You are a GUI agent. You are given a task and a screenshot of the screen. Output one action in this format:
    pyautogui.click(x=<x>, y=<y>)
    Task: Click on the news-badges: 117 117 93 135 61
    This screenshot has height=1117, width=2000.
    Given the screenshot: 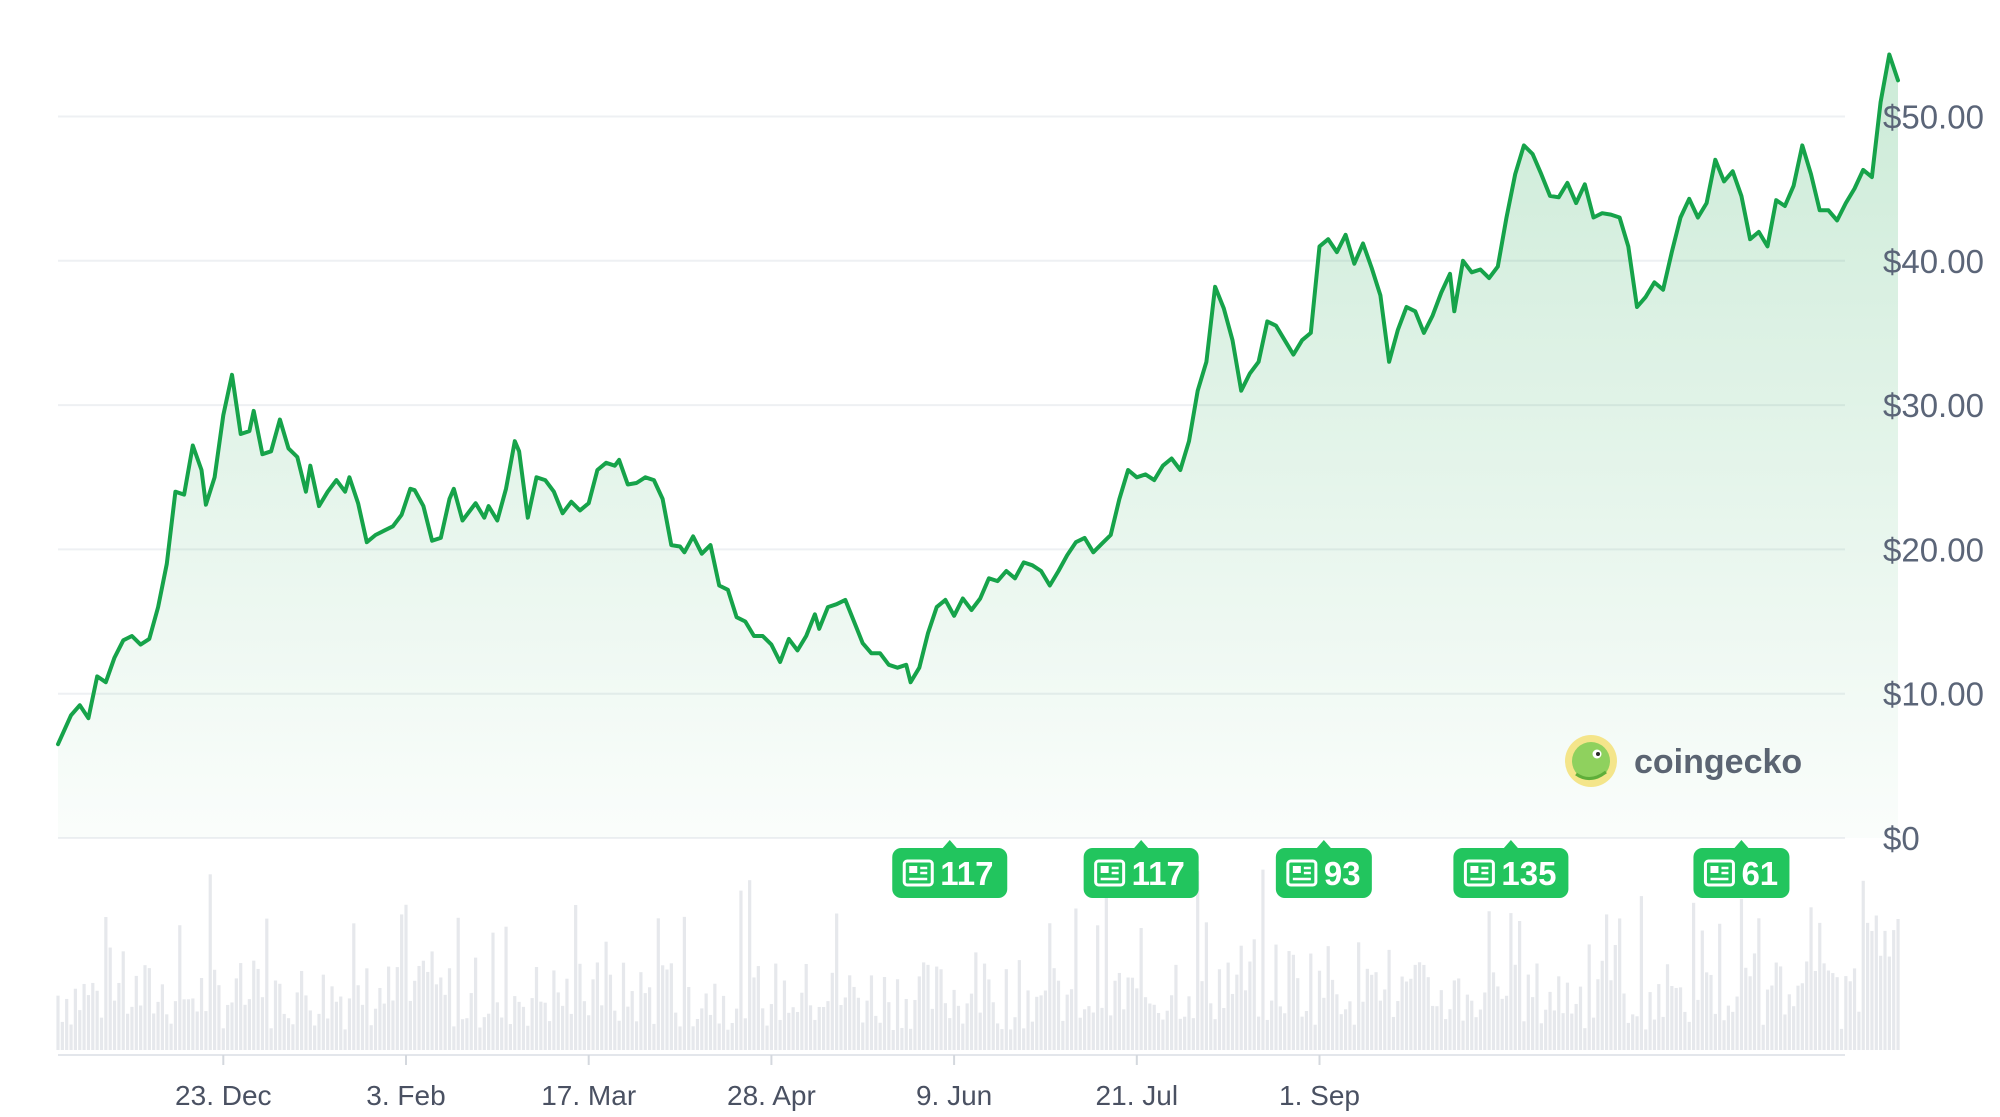 What is the action you would take?
    pyautogui.click(x=1341, y=869)
    